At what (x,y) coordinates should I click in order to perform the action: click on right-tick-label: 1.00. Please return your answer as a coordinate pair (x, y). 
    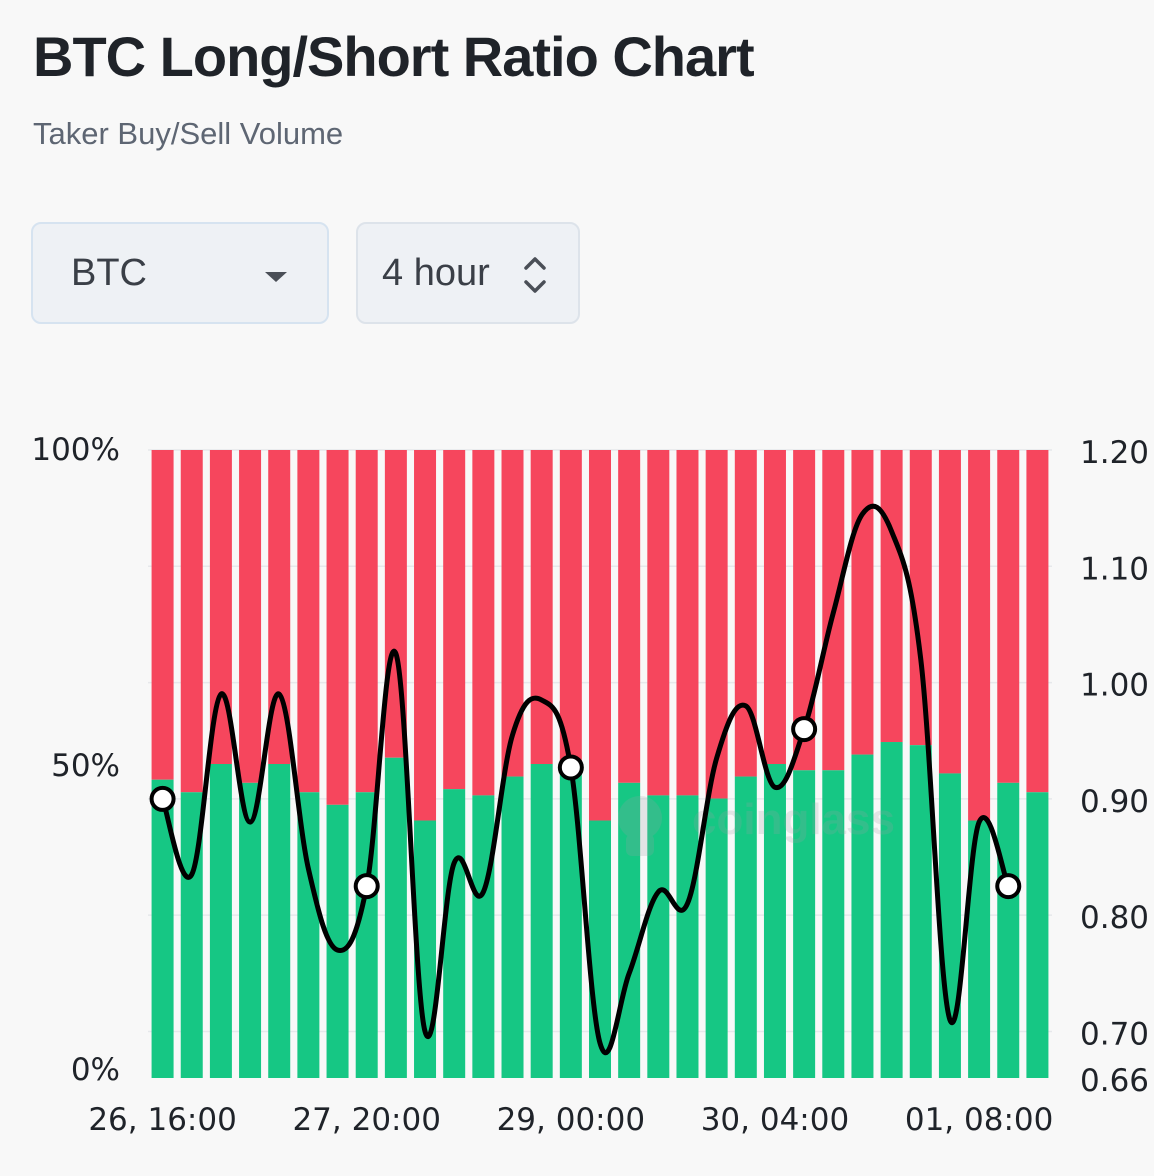
    Looking at the image, I should click on (1114, 686).